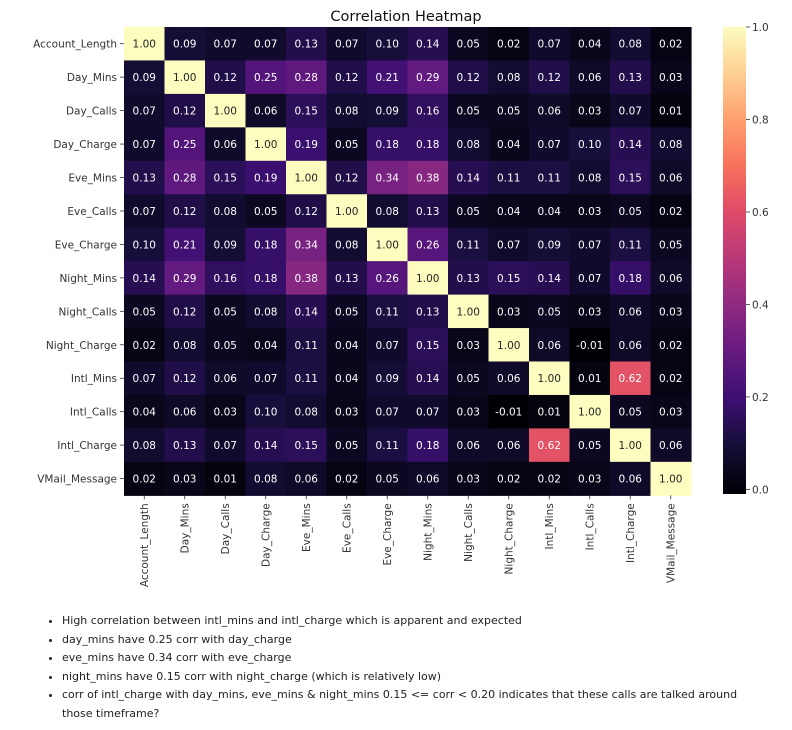  Describe the element at coordinates (81, 346) in the screenshot. I see `row-tick-label: Night_Charge` at that location.